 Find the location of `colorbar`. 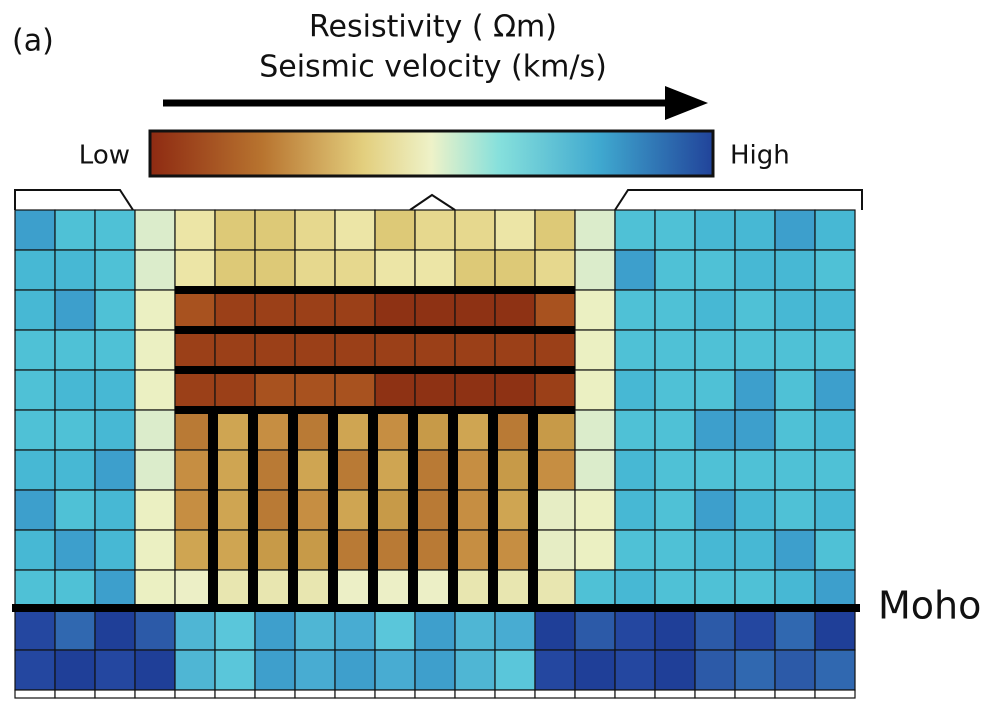

colorbar is located at coordinates (431, 153).